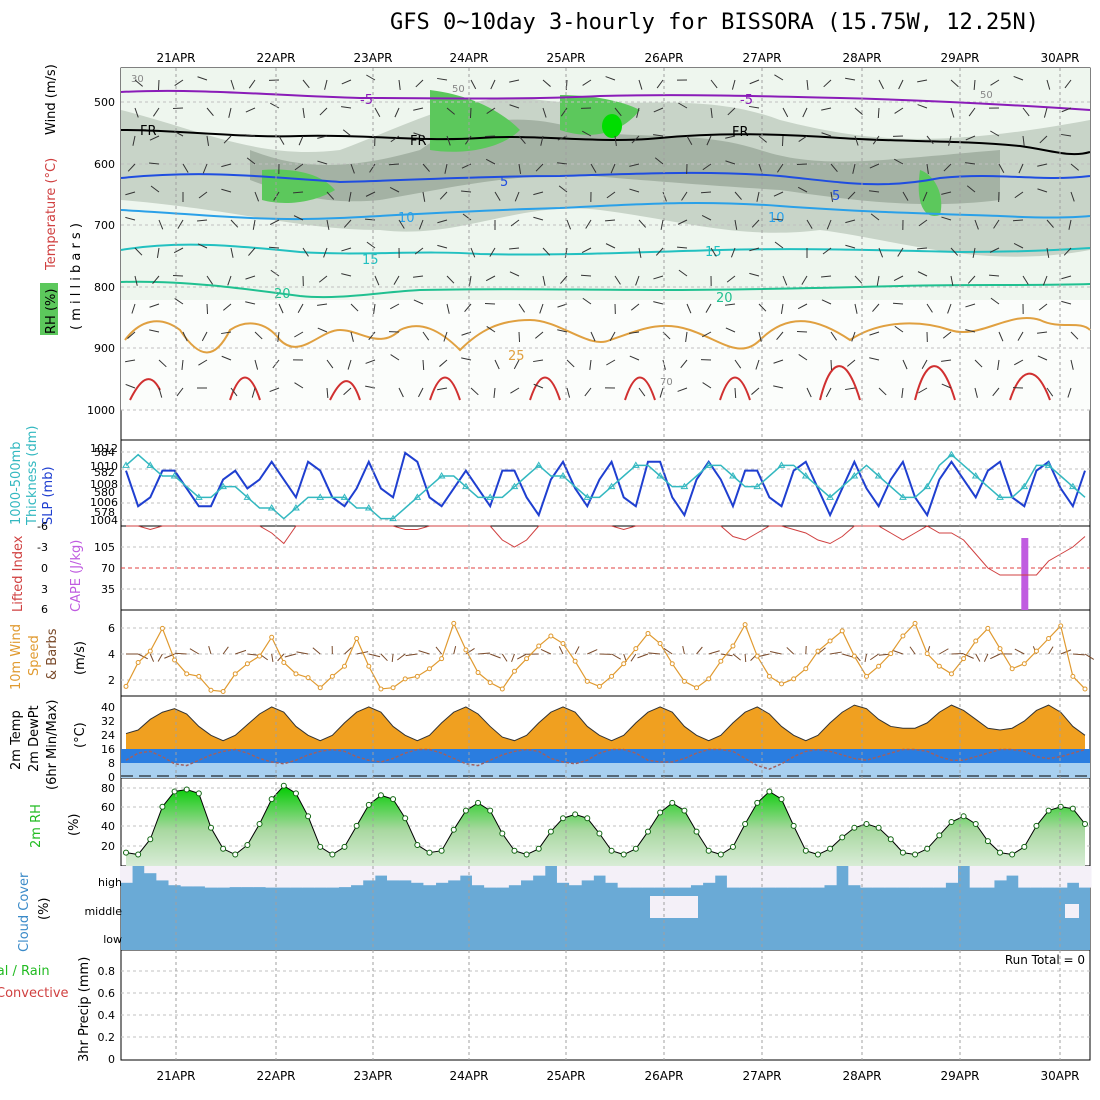 The image size is (1100, 1100). What do you see at coordinates (48, 495) in the screenshot?
I see `ylabel-slp: SLP (mb)` at bounding box center [48, 495].